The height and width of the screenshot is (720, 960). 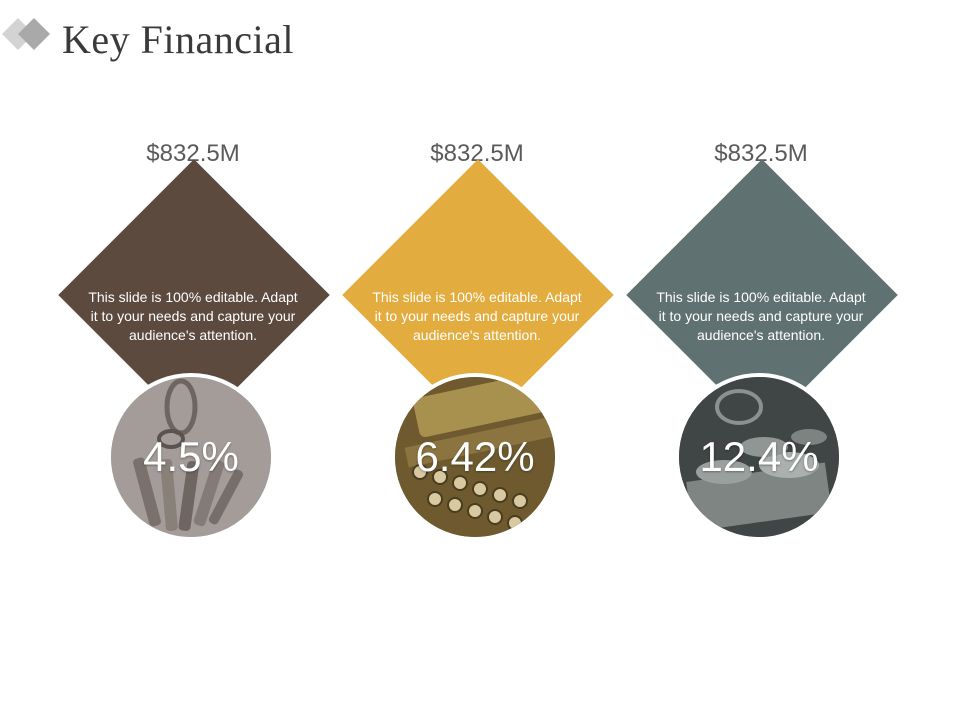 I want to click on coins-photo-icon, so click(x=759, y=457).